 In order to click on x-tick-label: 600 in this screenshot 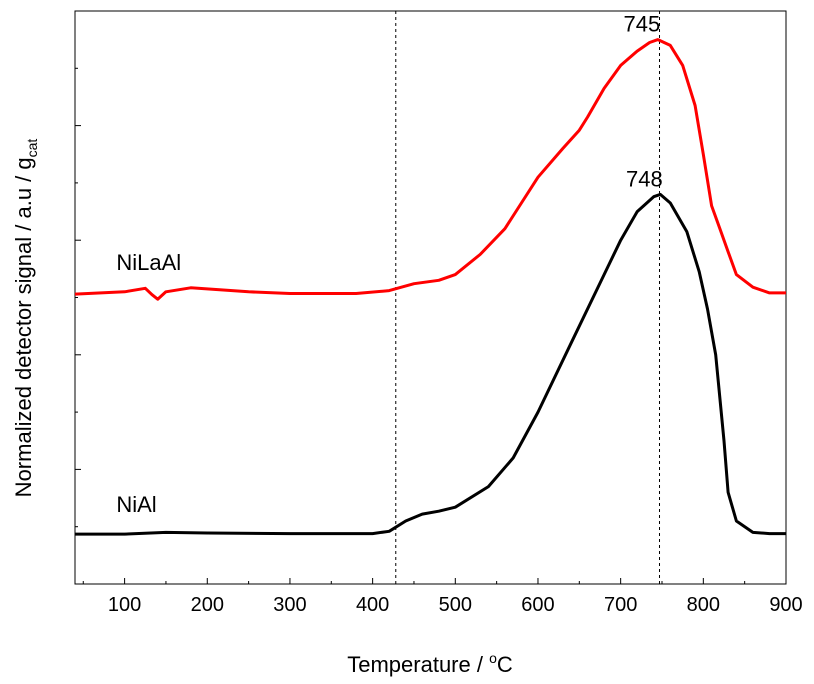, I will do `click(537, 605)`.